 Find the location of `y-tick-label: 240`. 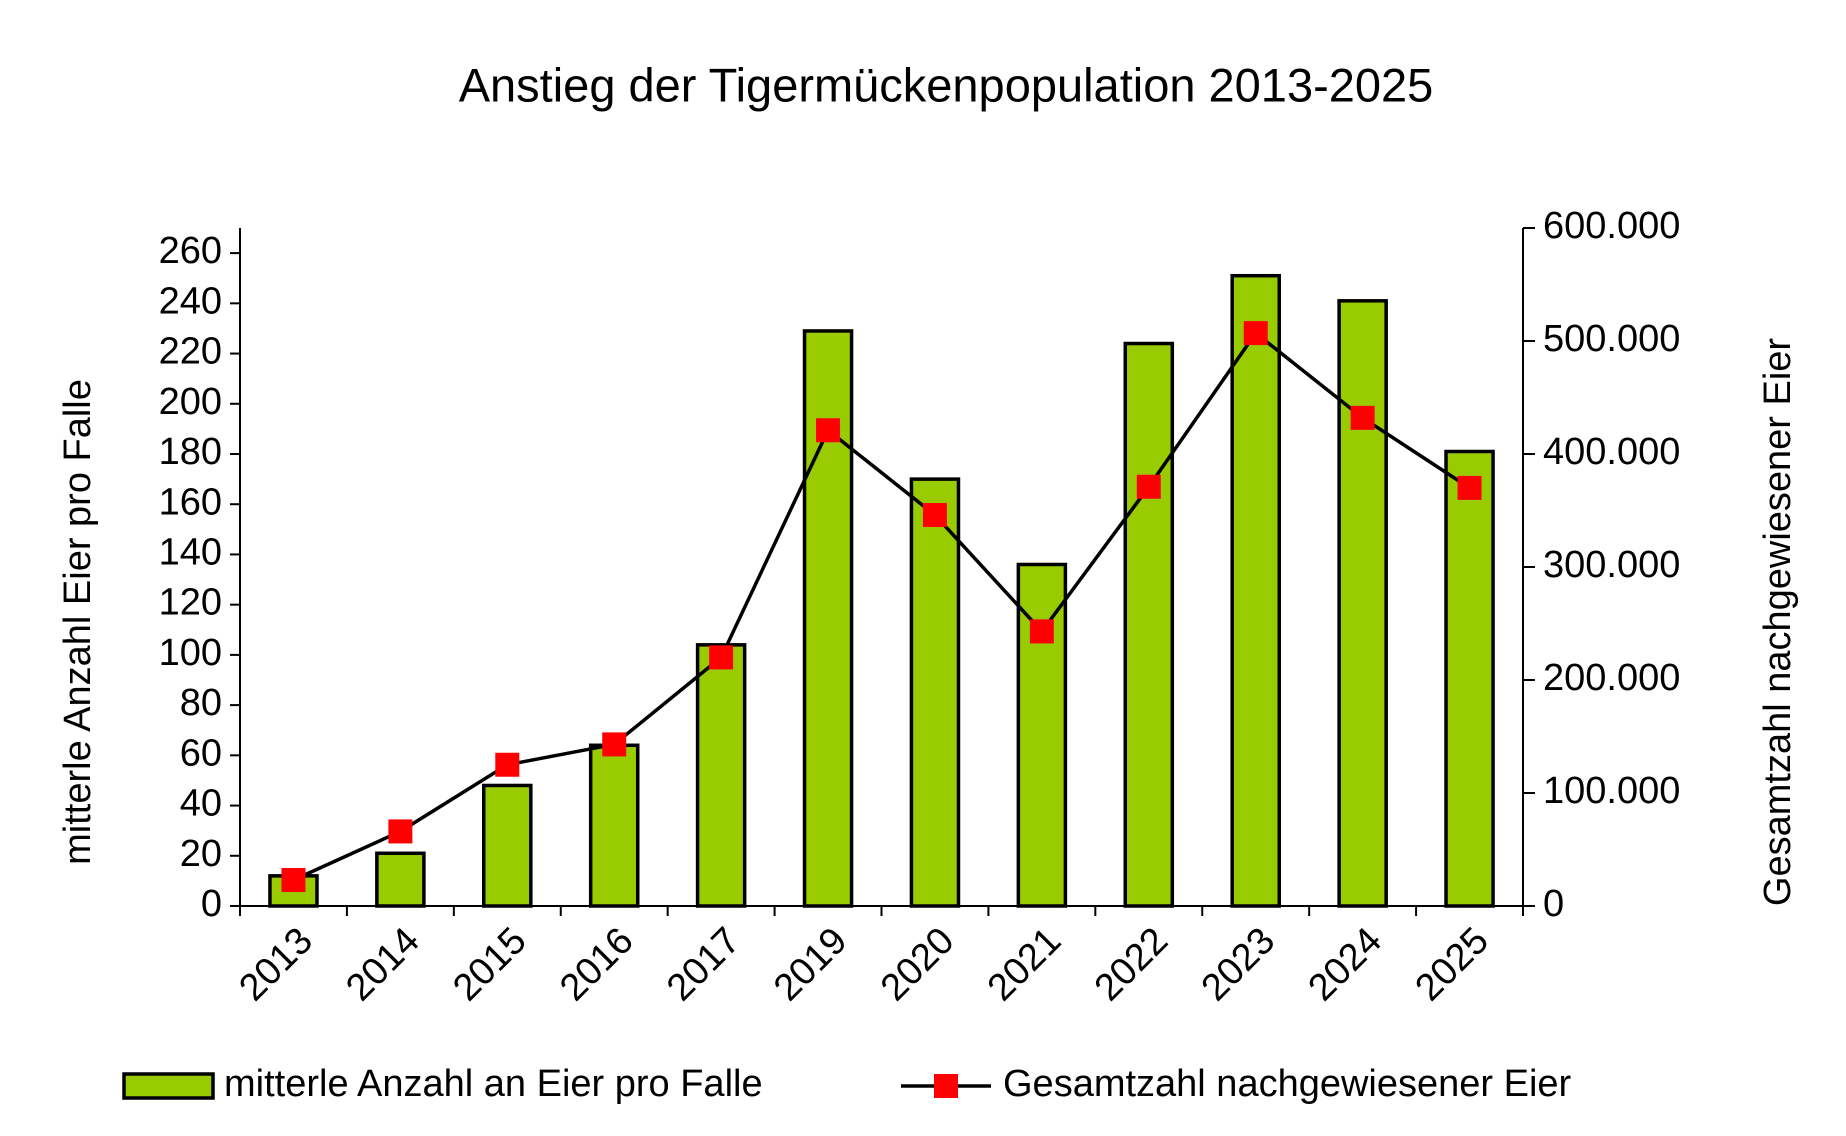

y-tick-label: 240 is located at coordinates (190, 301).